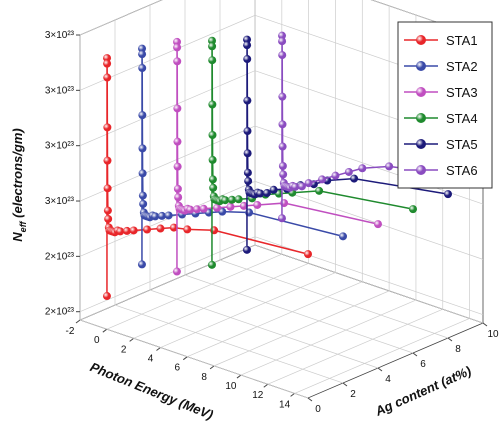 The width and height of the screenshot is (500, 425). Describe the element at coordinates (23, 226) in the screenshot. I see `z-title-sub: eff` at that location.